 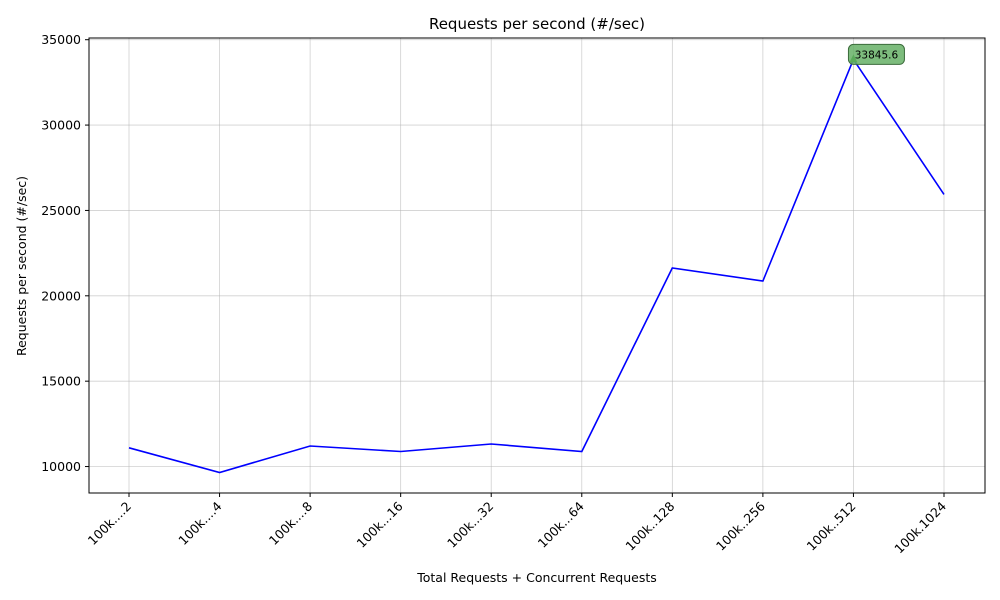 I want to click on annotation-box, so click(x=876, y=54).